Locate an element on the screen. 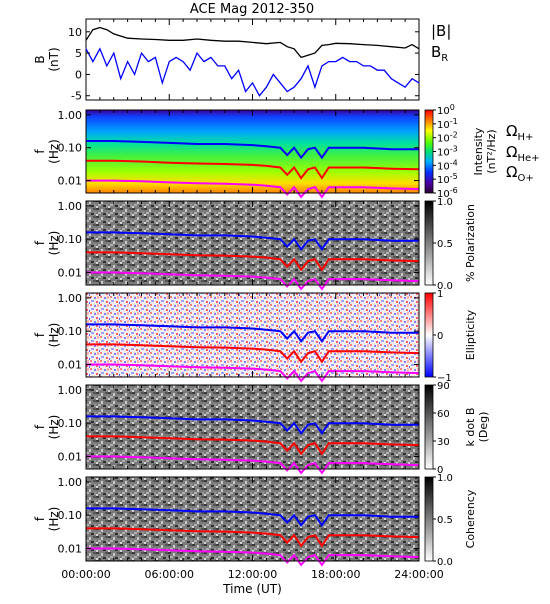 The image size is (550, 604). intensity-spectrogram is located at coordinates (252, 151).